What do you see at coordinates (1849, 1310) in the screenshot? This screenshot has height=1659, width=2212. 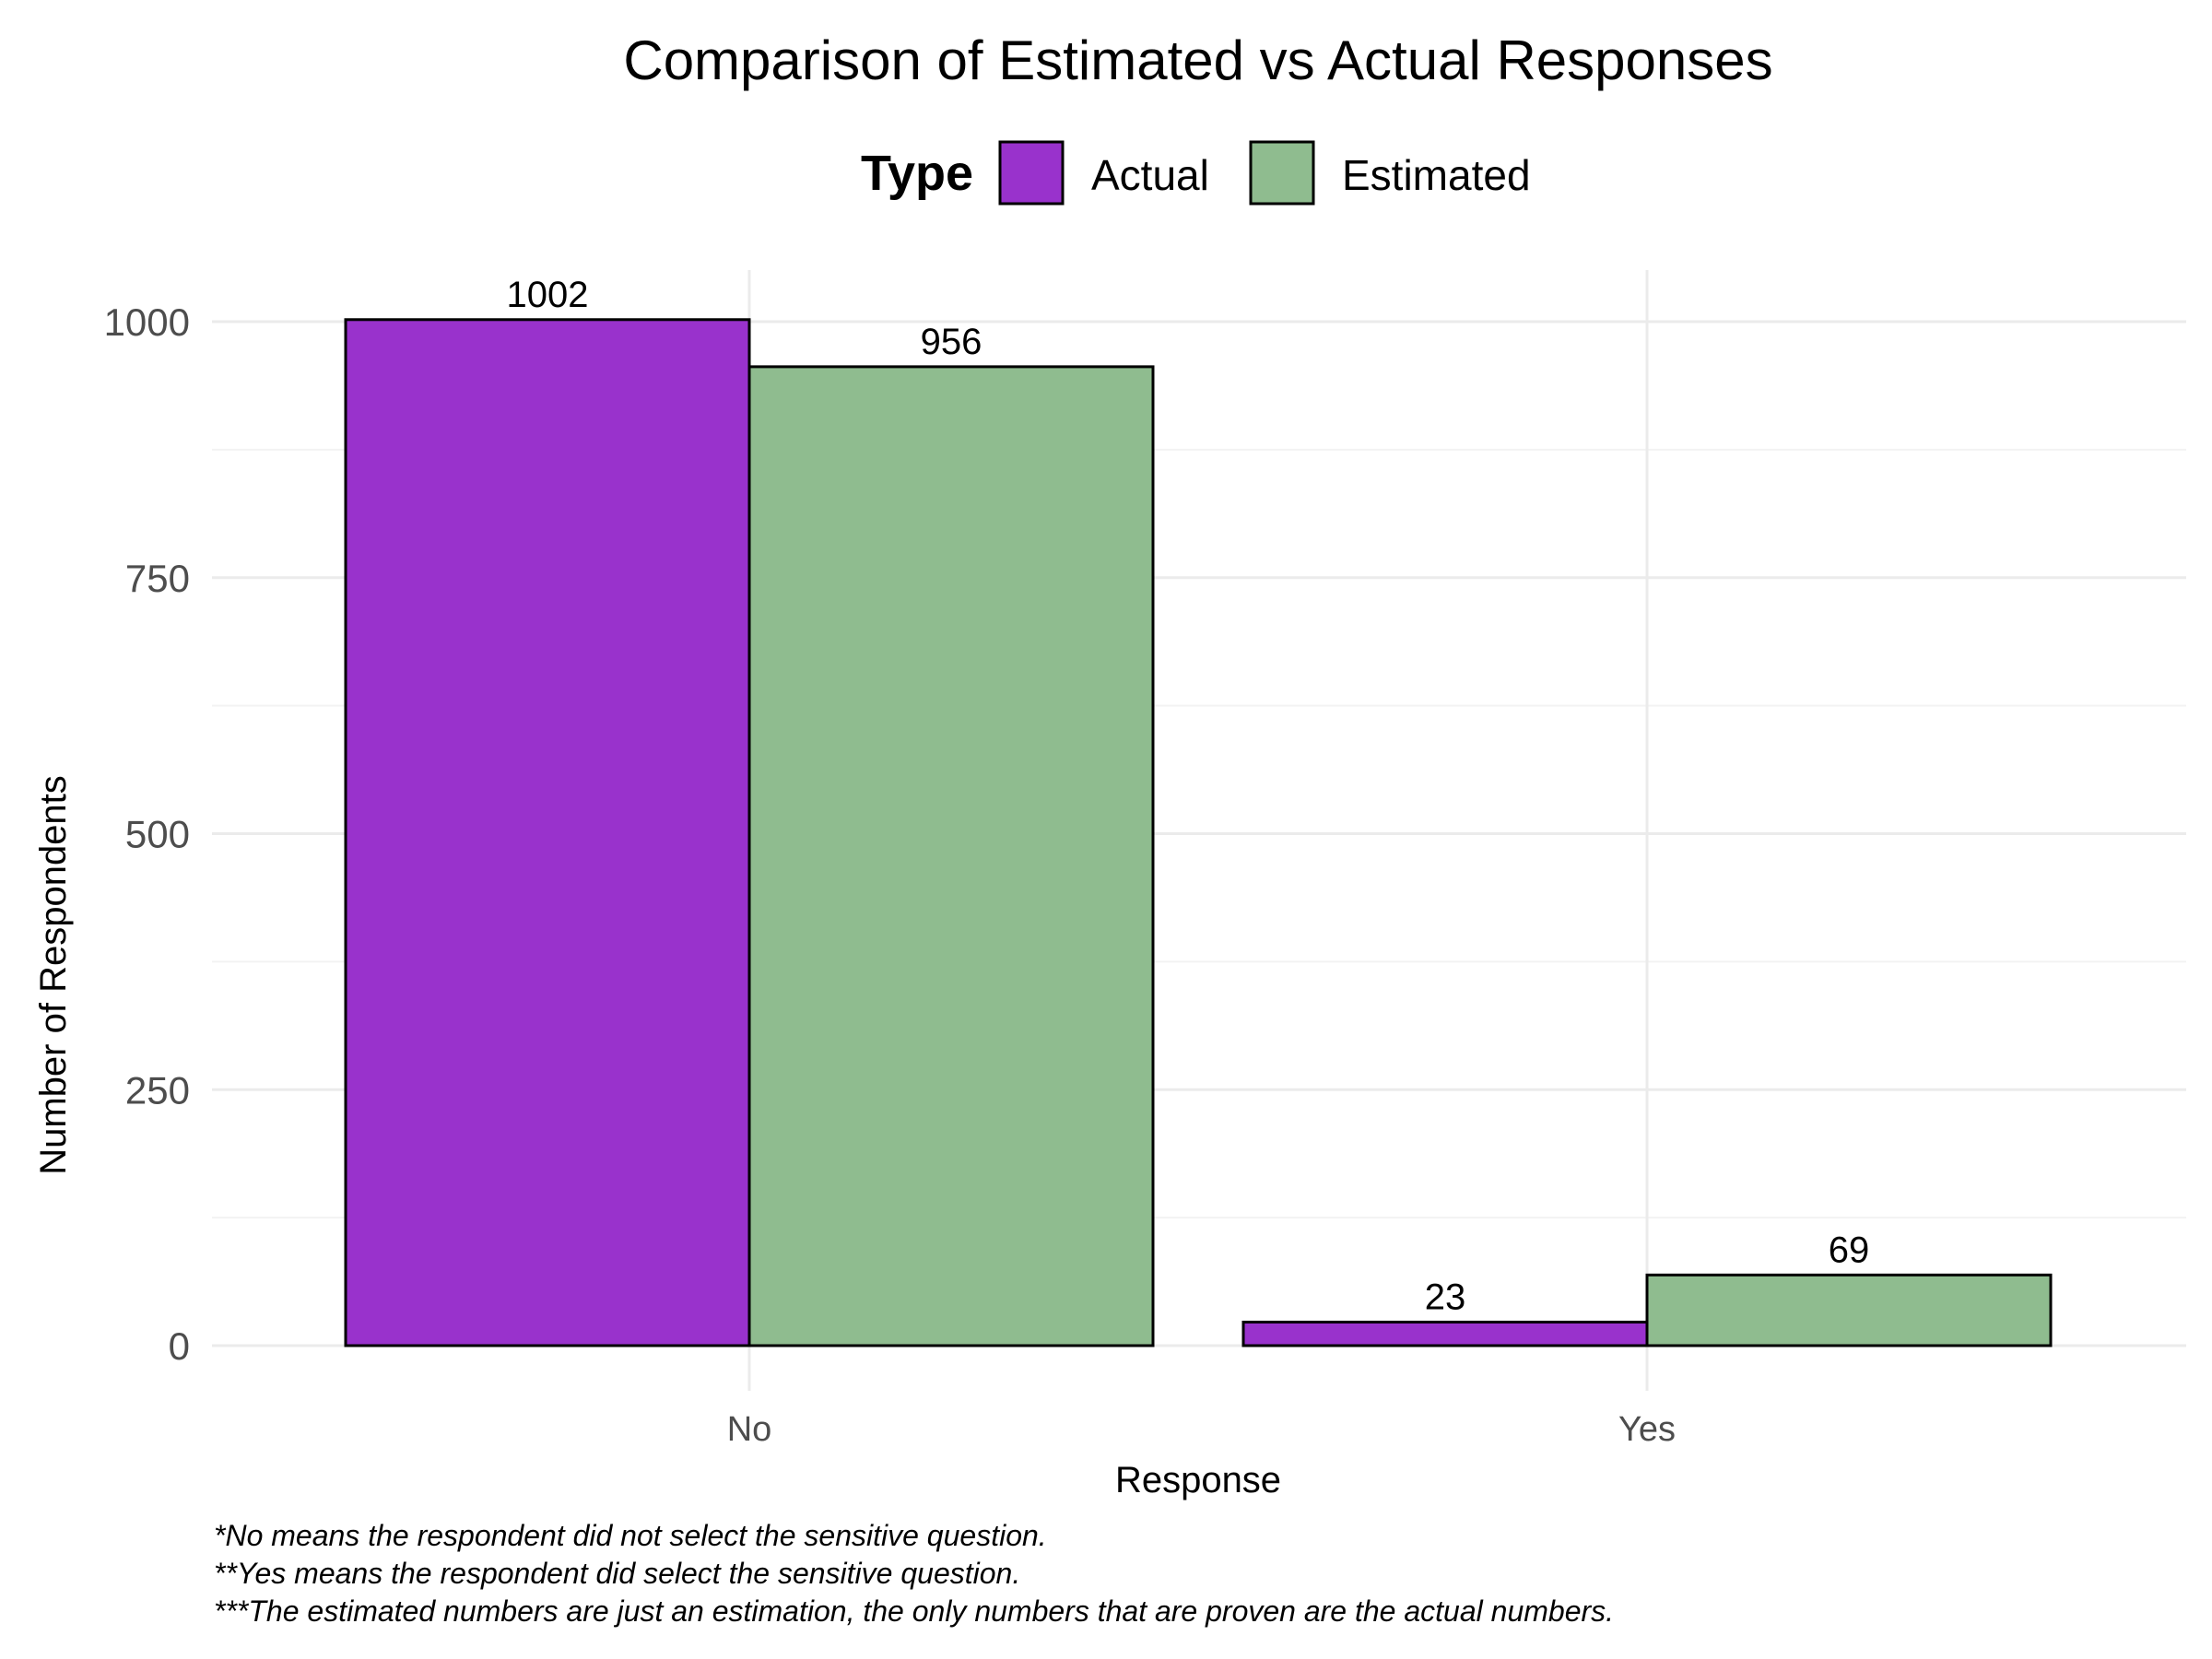 I see `bar-yes-estimated` at bounding box center [1849, 1310].